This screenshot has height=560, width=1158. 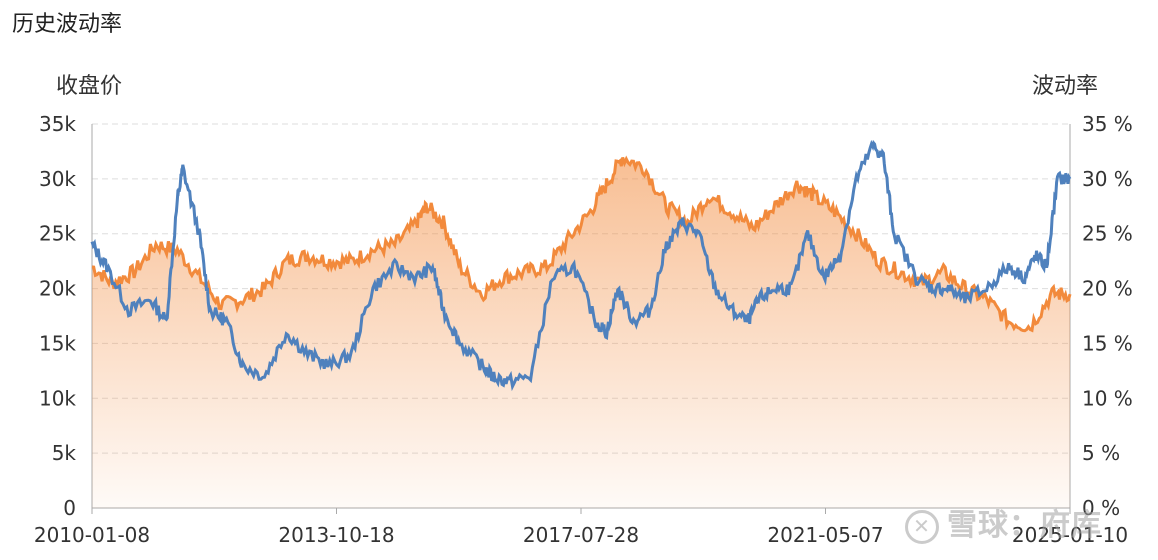 I want to click on left-tick-label: 20k, so click(x=57, y=289).